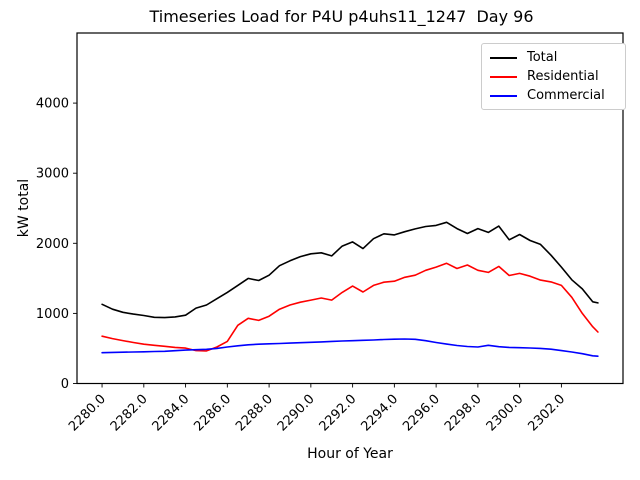  What do you see at coordinates (52, 104) in the screenshot?
I see `y-tick-label: 4000` at bounding box center [52, 104].